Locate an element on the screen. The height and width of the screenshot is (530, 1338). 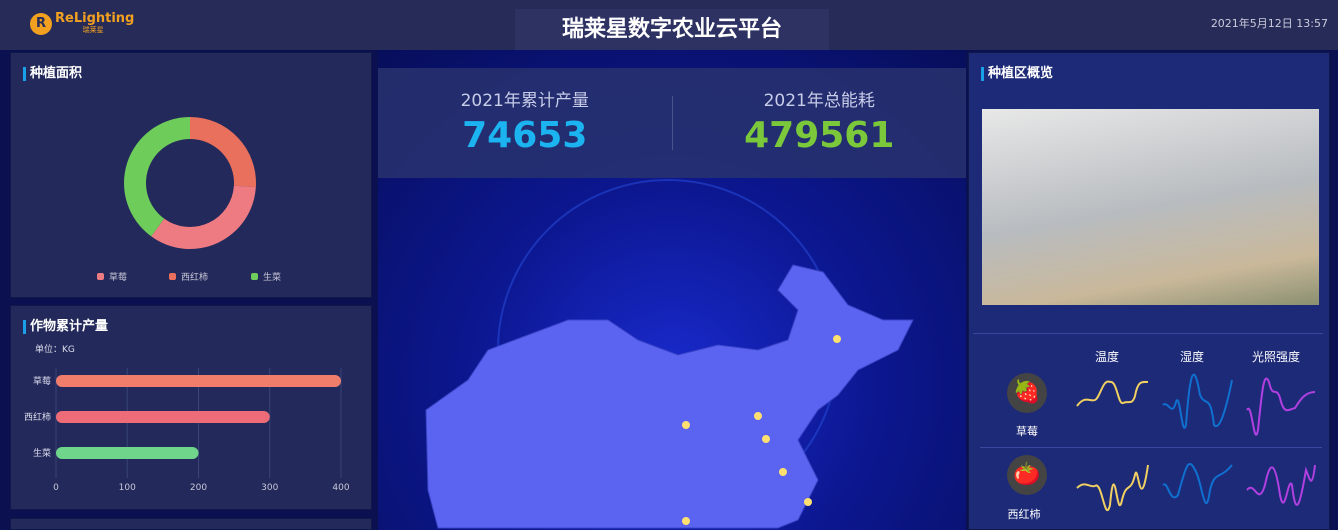
logo: R ReLighting 瑞莱星 is located at coordinates (82, 23).